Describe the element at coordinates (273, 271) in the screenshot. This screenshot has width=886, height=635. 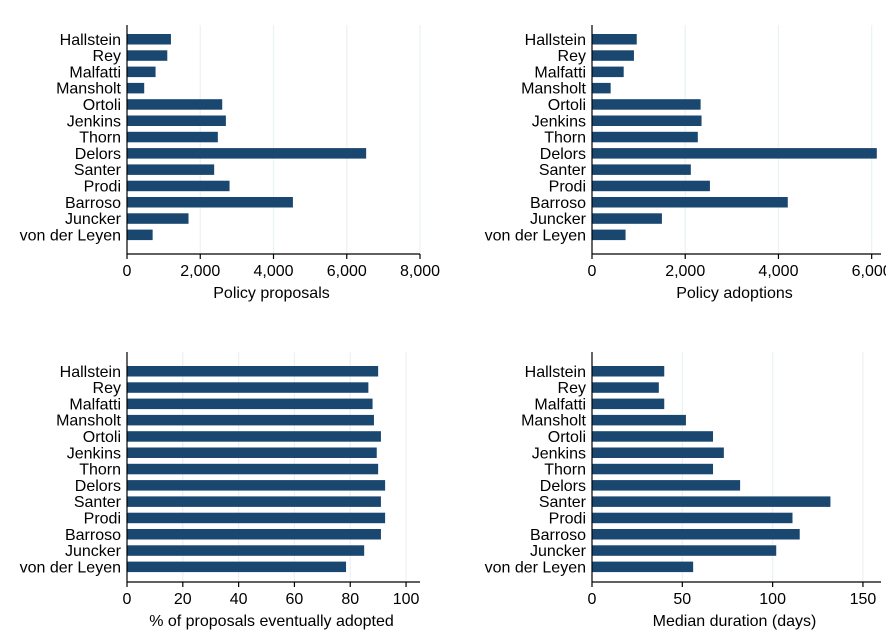
I see `x-tick-label: 4,000` at that location.